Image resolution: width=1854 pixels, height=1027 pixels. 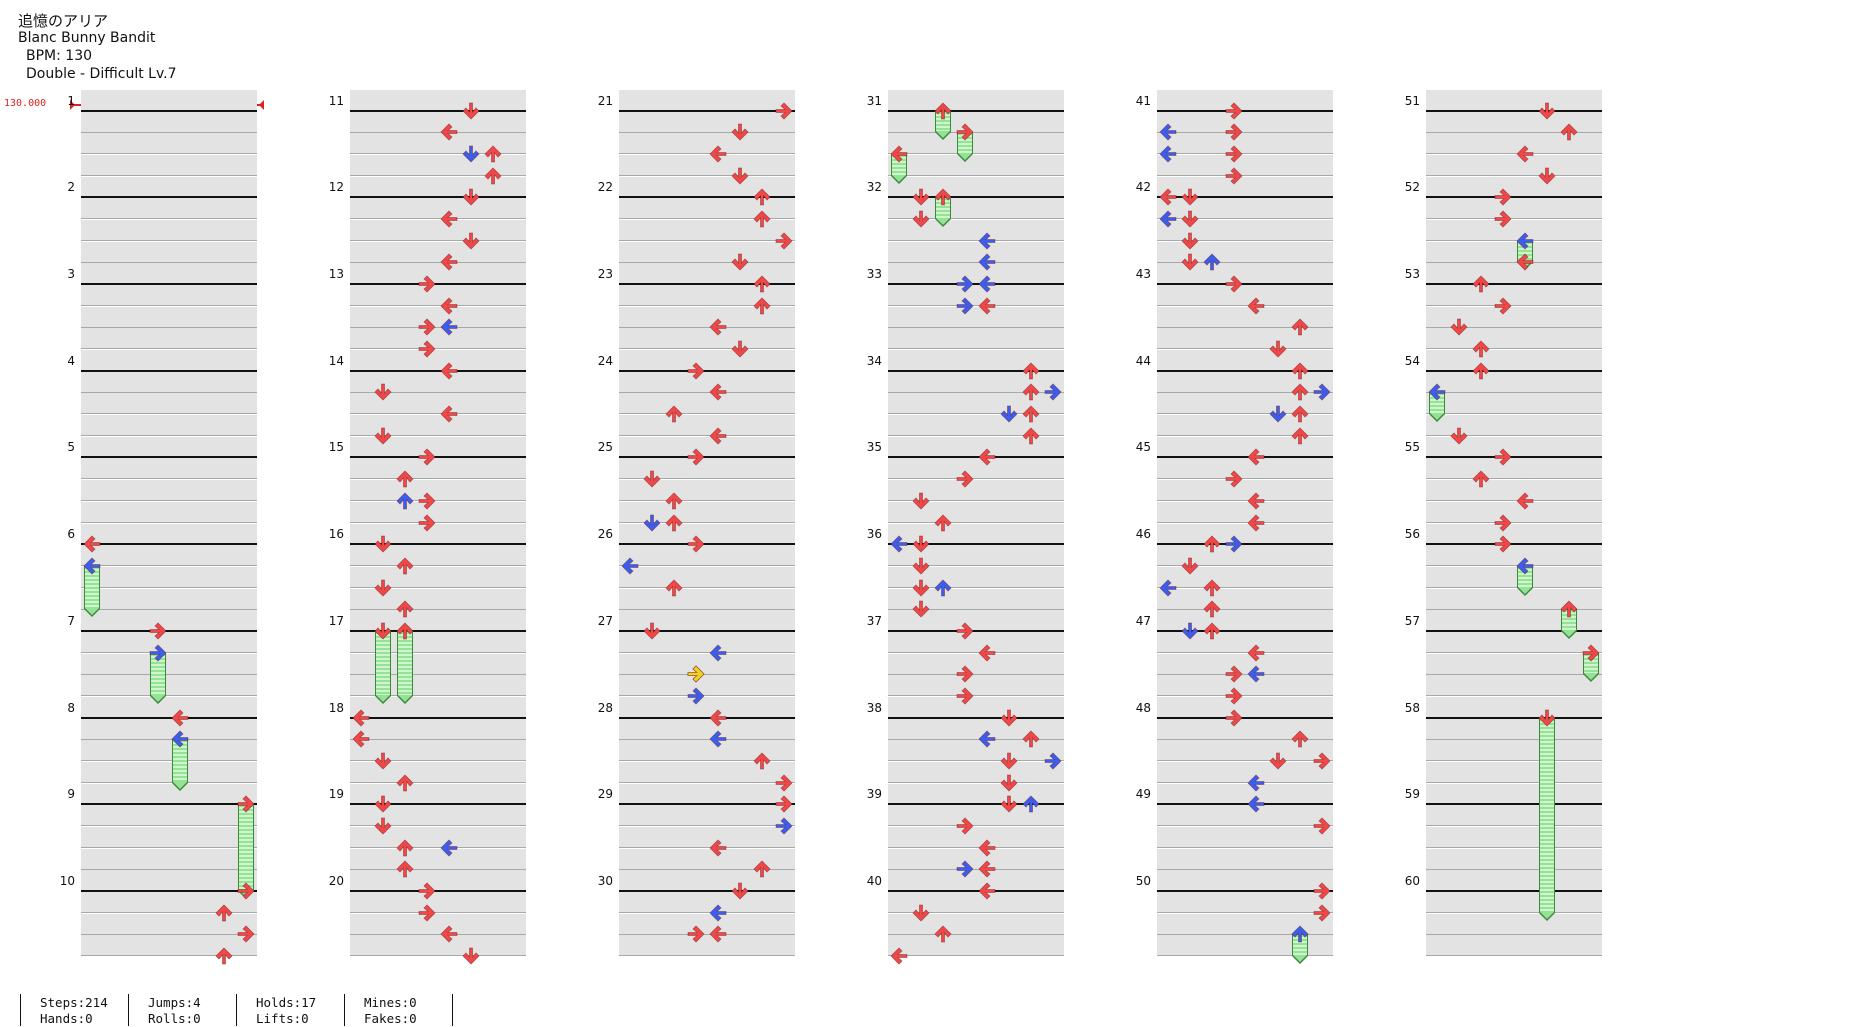 What do you see at coordinates (605, 274) in the screenshot?
I see `measure-number: 23` at bounding box center [605, 274].